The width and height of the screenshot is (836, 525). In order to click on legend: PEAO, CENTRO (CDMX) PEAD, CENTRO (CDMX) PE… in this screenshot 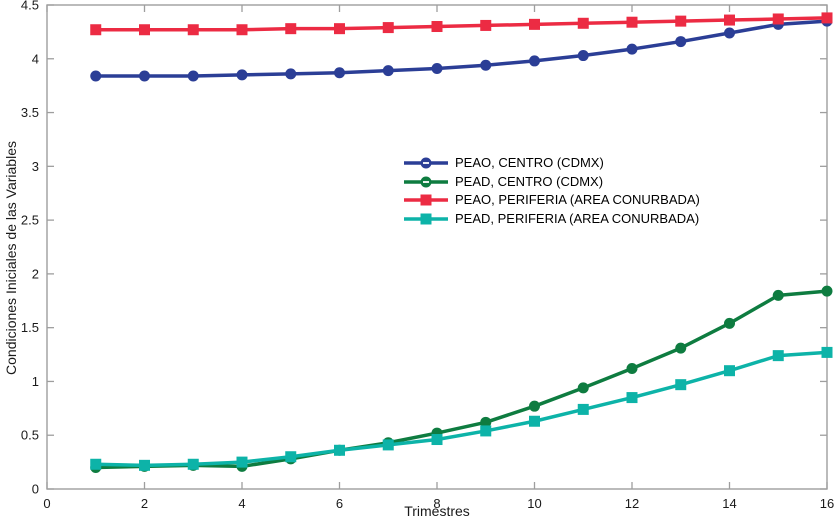, I will do `click(552, 193)`.